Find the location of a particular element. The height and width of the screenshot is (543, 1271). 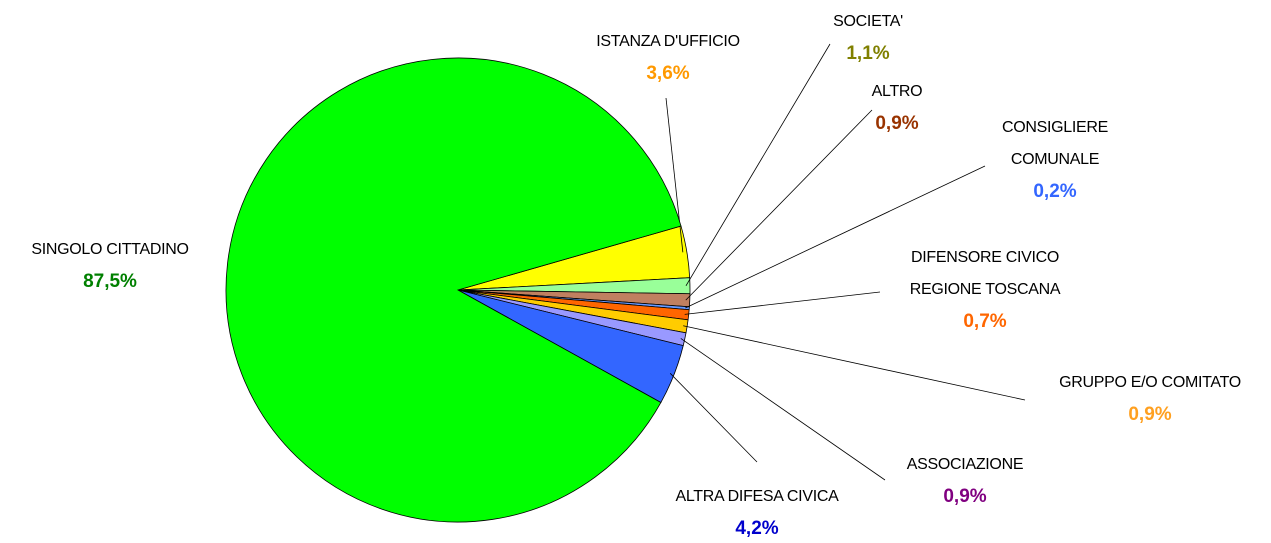

slice-label: ALTRO is located at coordinates (897, 91).